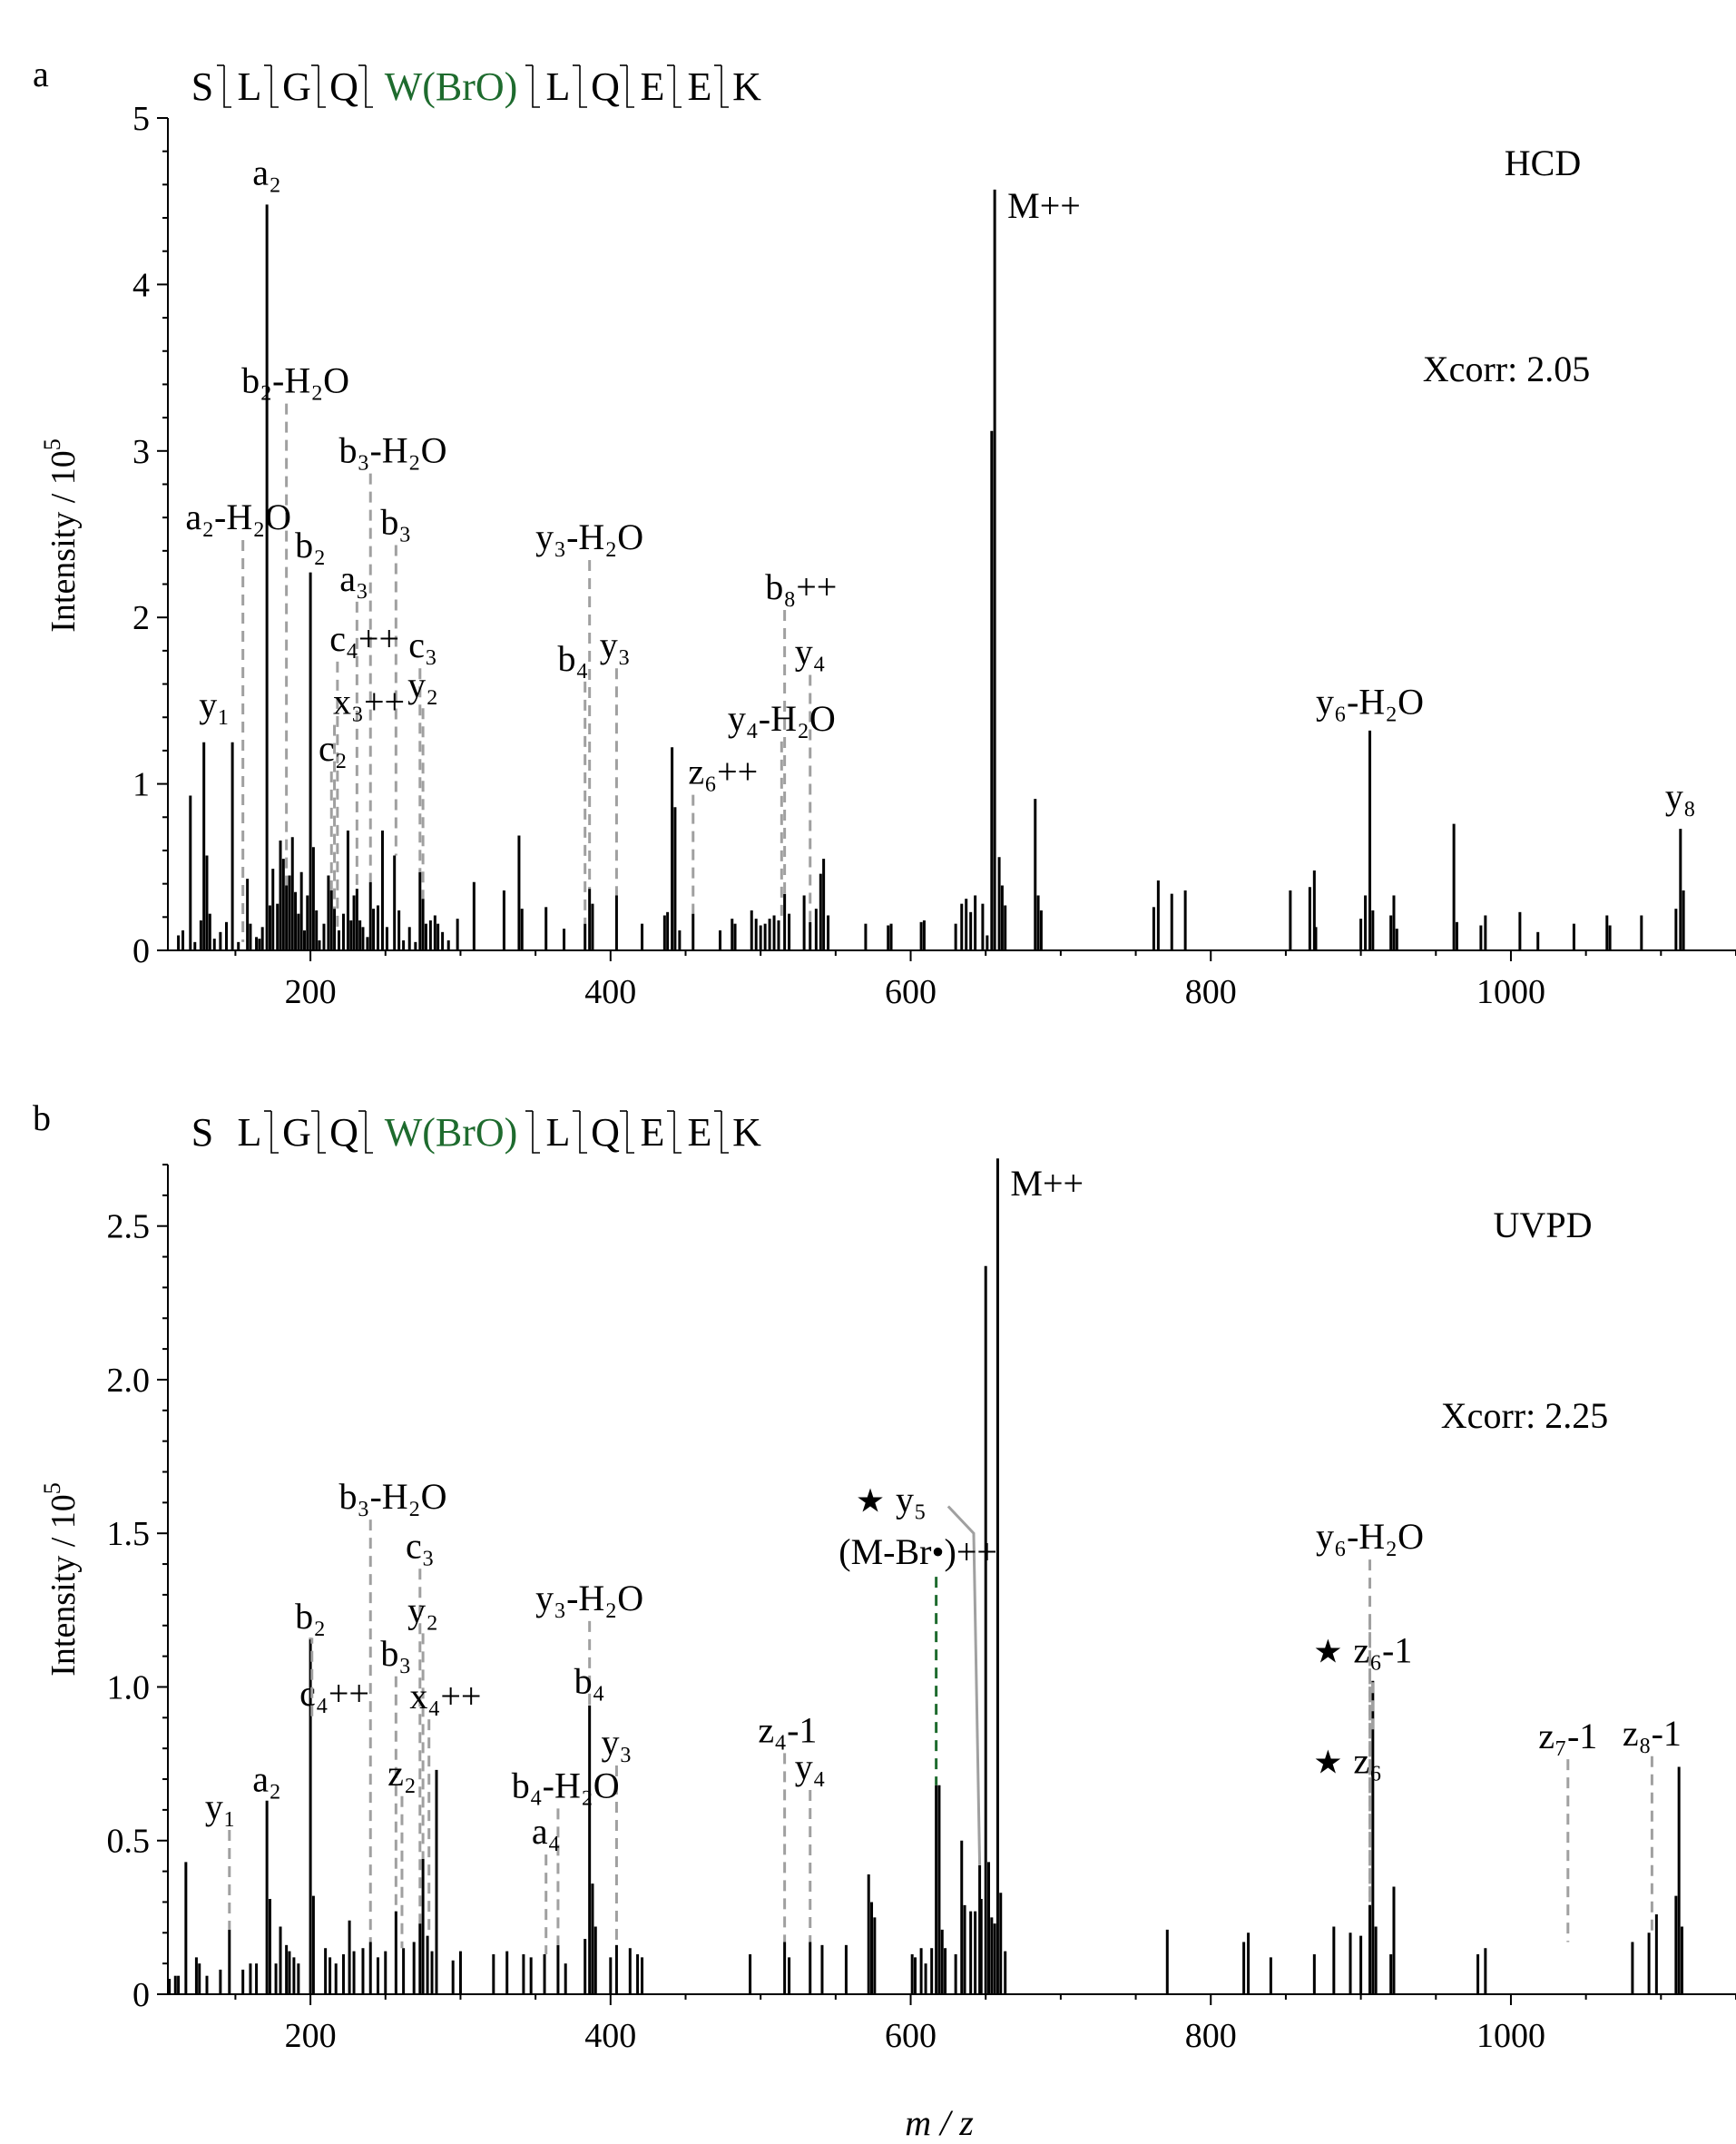  Describe the element at coordinates (1543, 163) in the screenshot. I see `method-label: HCD` at that location.